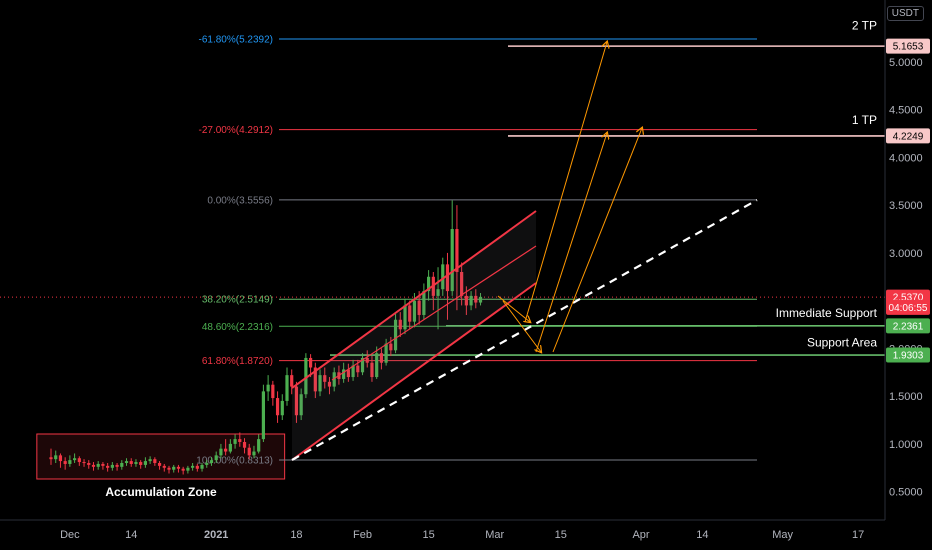  I want to click on y-tick-label: 3.5000, so click(906, 206).